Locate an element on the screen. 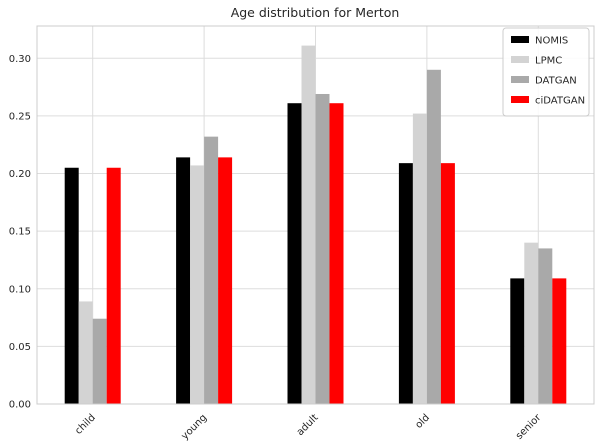 The width and height of the screenshot is (601, 446). bar-nomis-young is located at coordinates (183, 280).